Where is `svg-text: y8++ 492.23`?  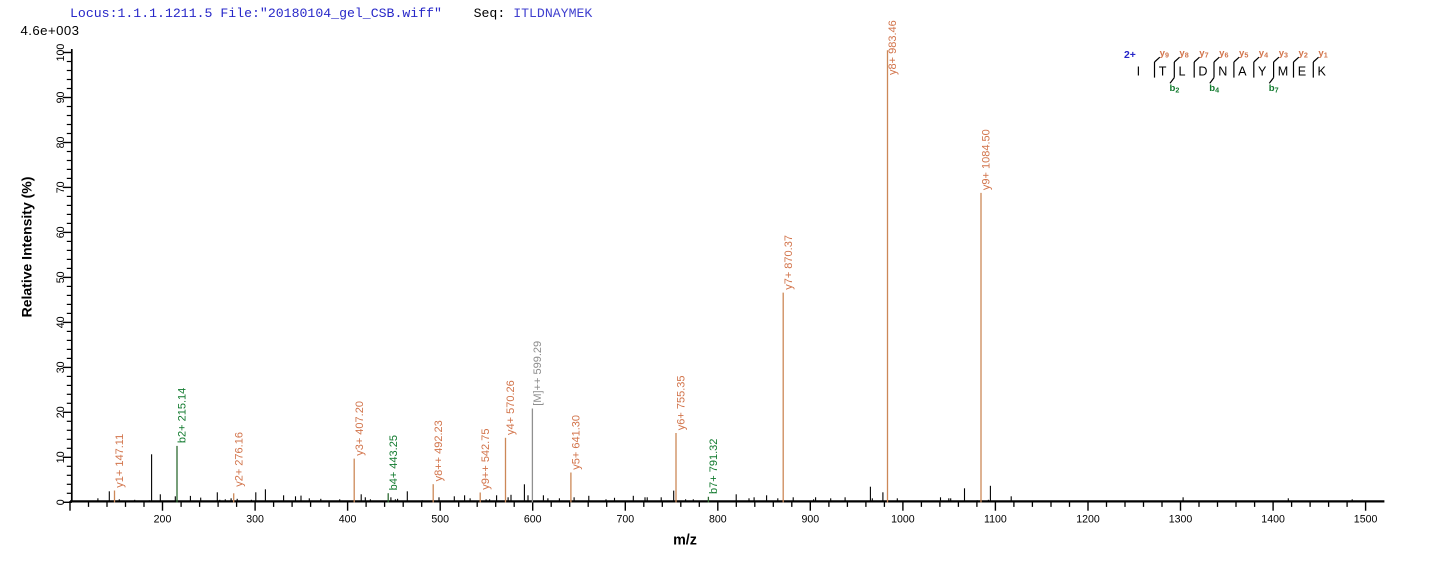
svg-text: y8++ 492.23 is located at coordinates (439, 450).